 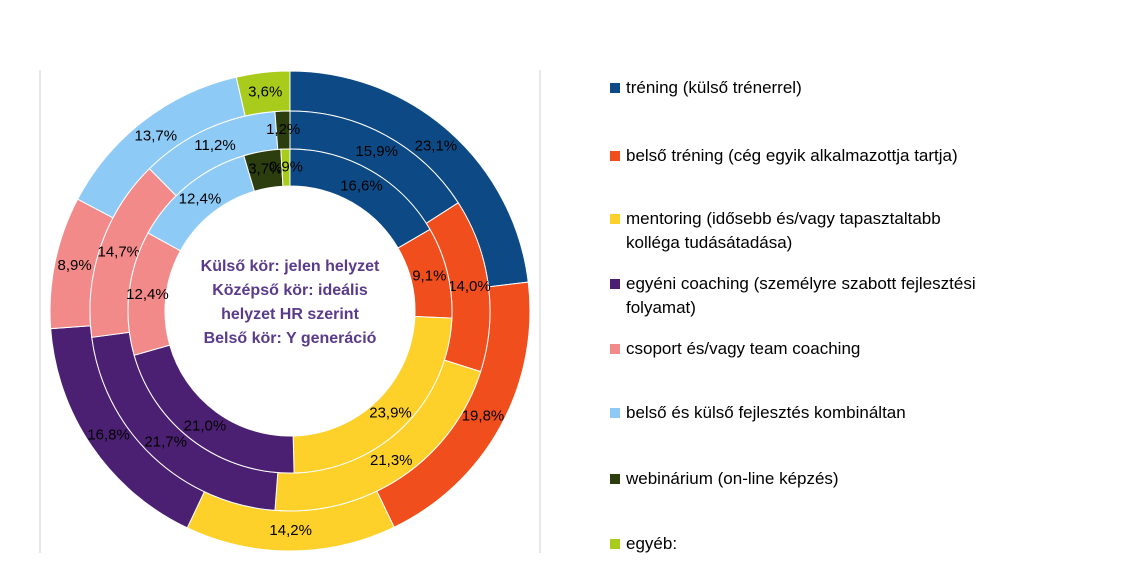 I want to click on legend-item: csoport és/vagy team coaching, so click(x=795, y=349).